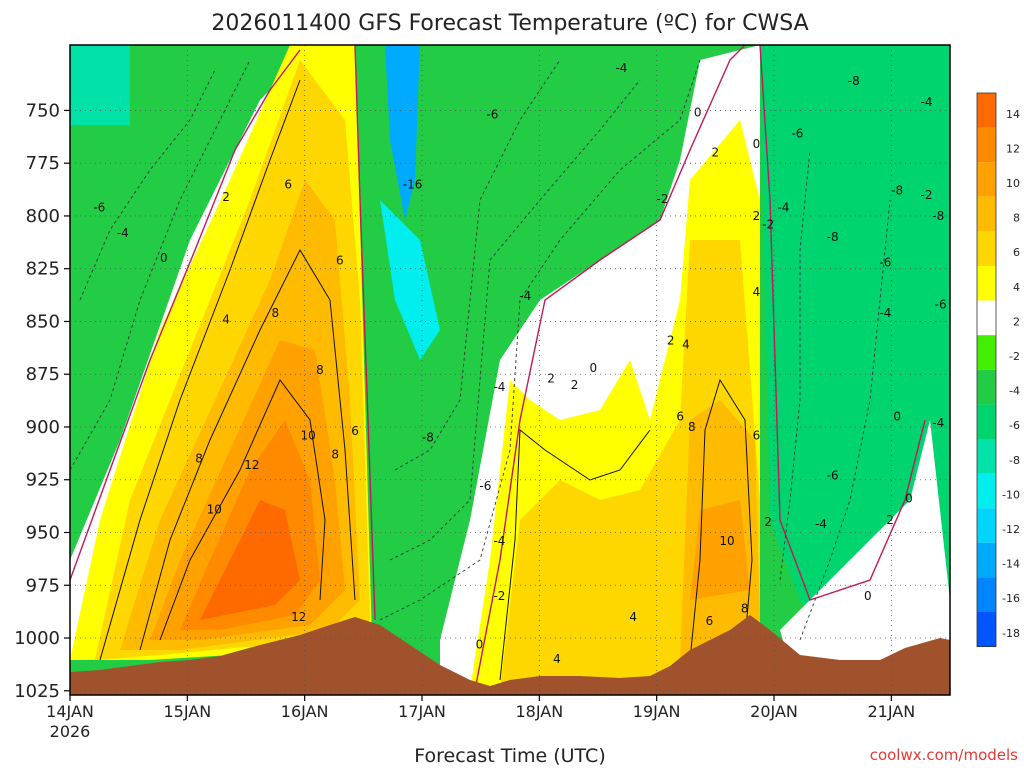 The width and height of the screenshot is (1024, 768). I want to click on x-axis-title: Forecast Time (UTC), so click(509, 756).